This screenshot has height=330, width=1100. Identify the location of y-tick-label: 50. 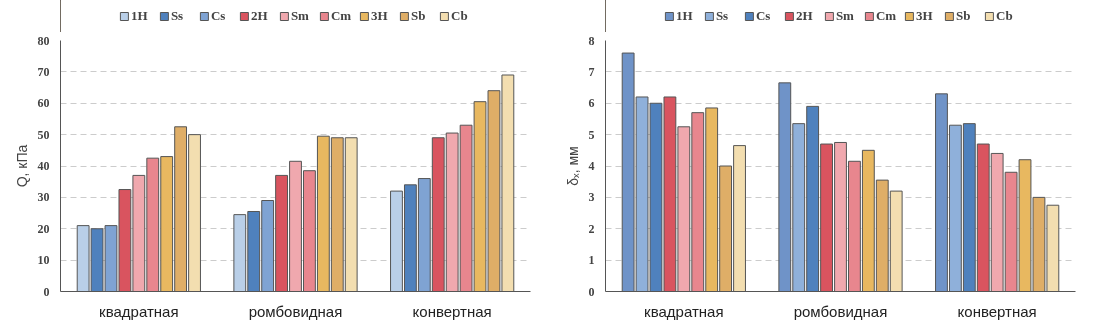
(43, 134).